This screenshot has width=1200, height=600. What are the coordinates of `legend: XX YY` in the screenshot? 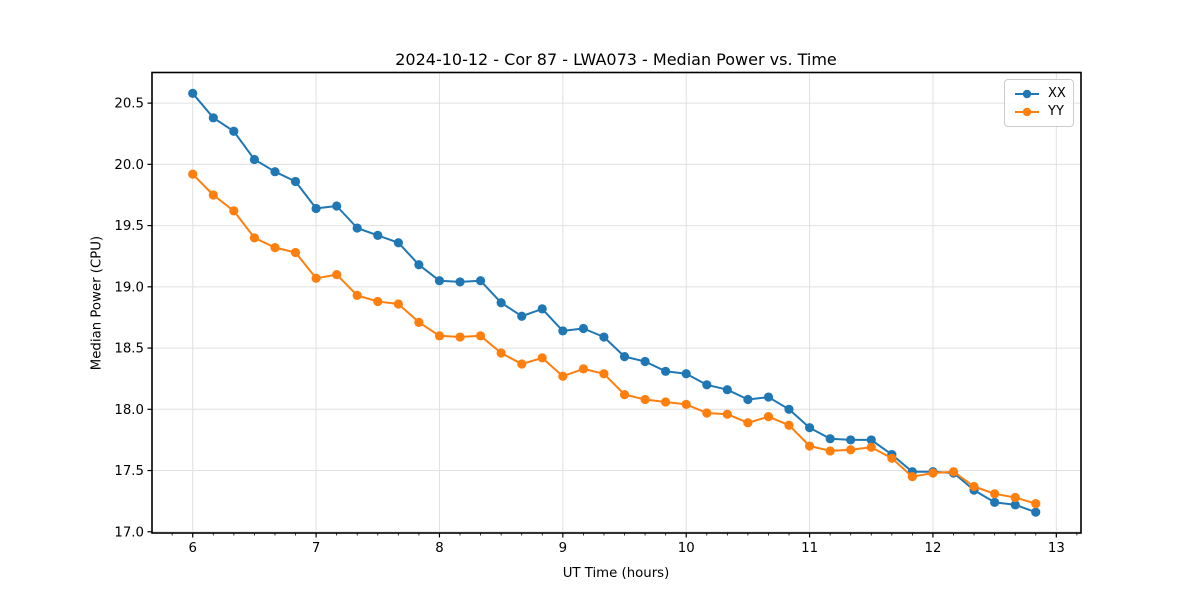 It's located at (1039, 103).